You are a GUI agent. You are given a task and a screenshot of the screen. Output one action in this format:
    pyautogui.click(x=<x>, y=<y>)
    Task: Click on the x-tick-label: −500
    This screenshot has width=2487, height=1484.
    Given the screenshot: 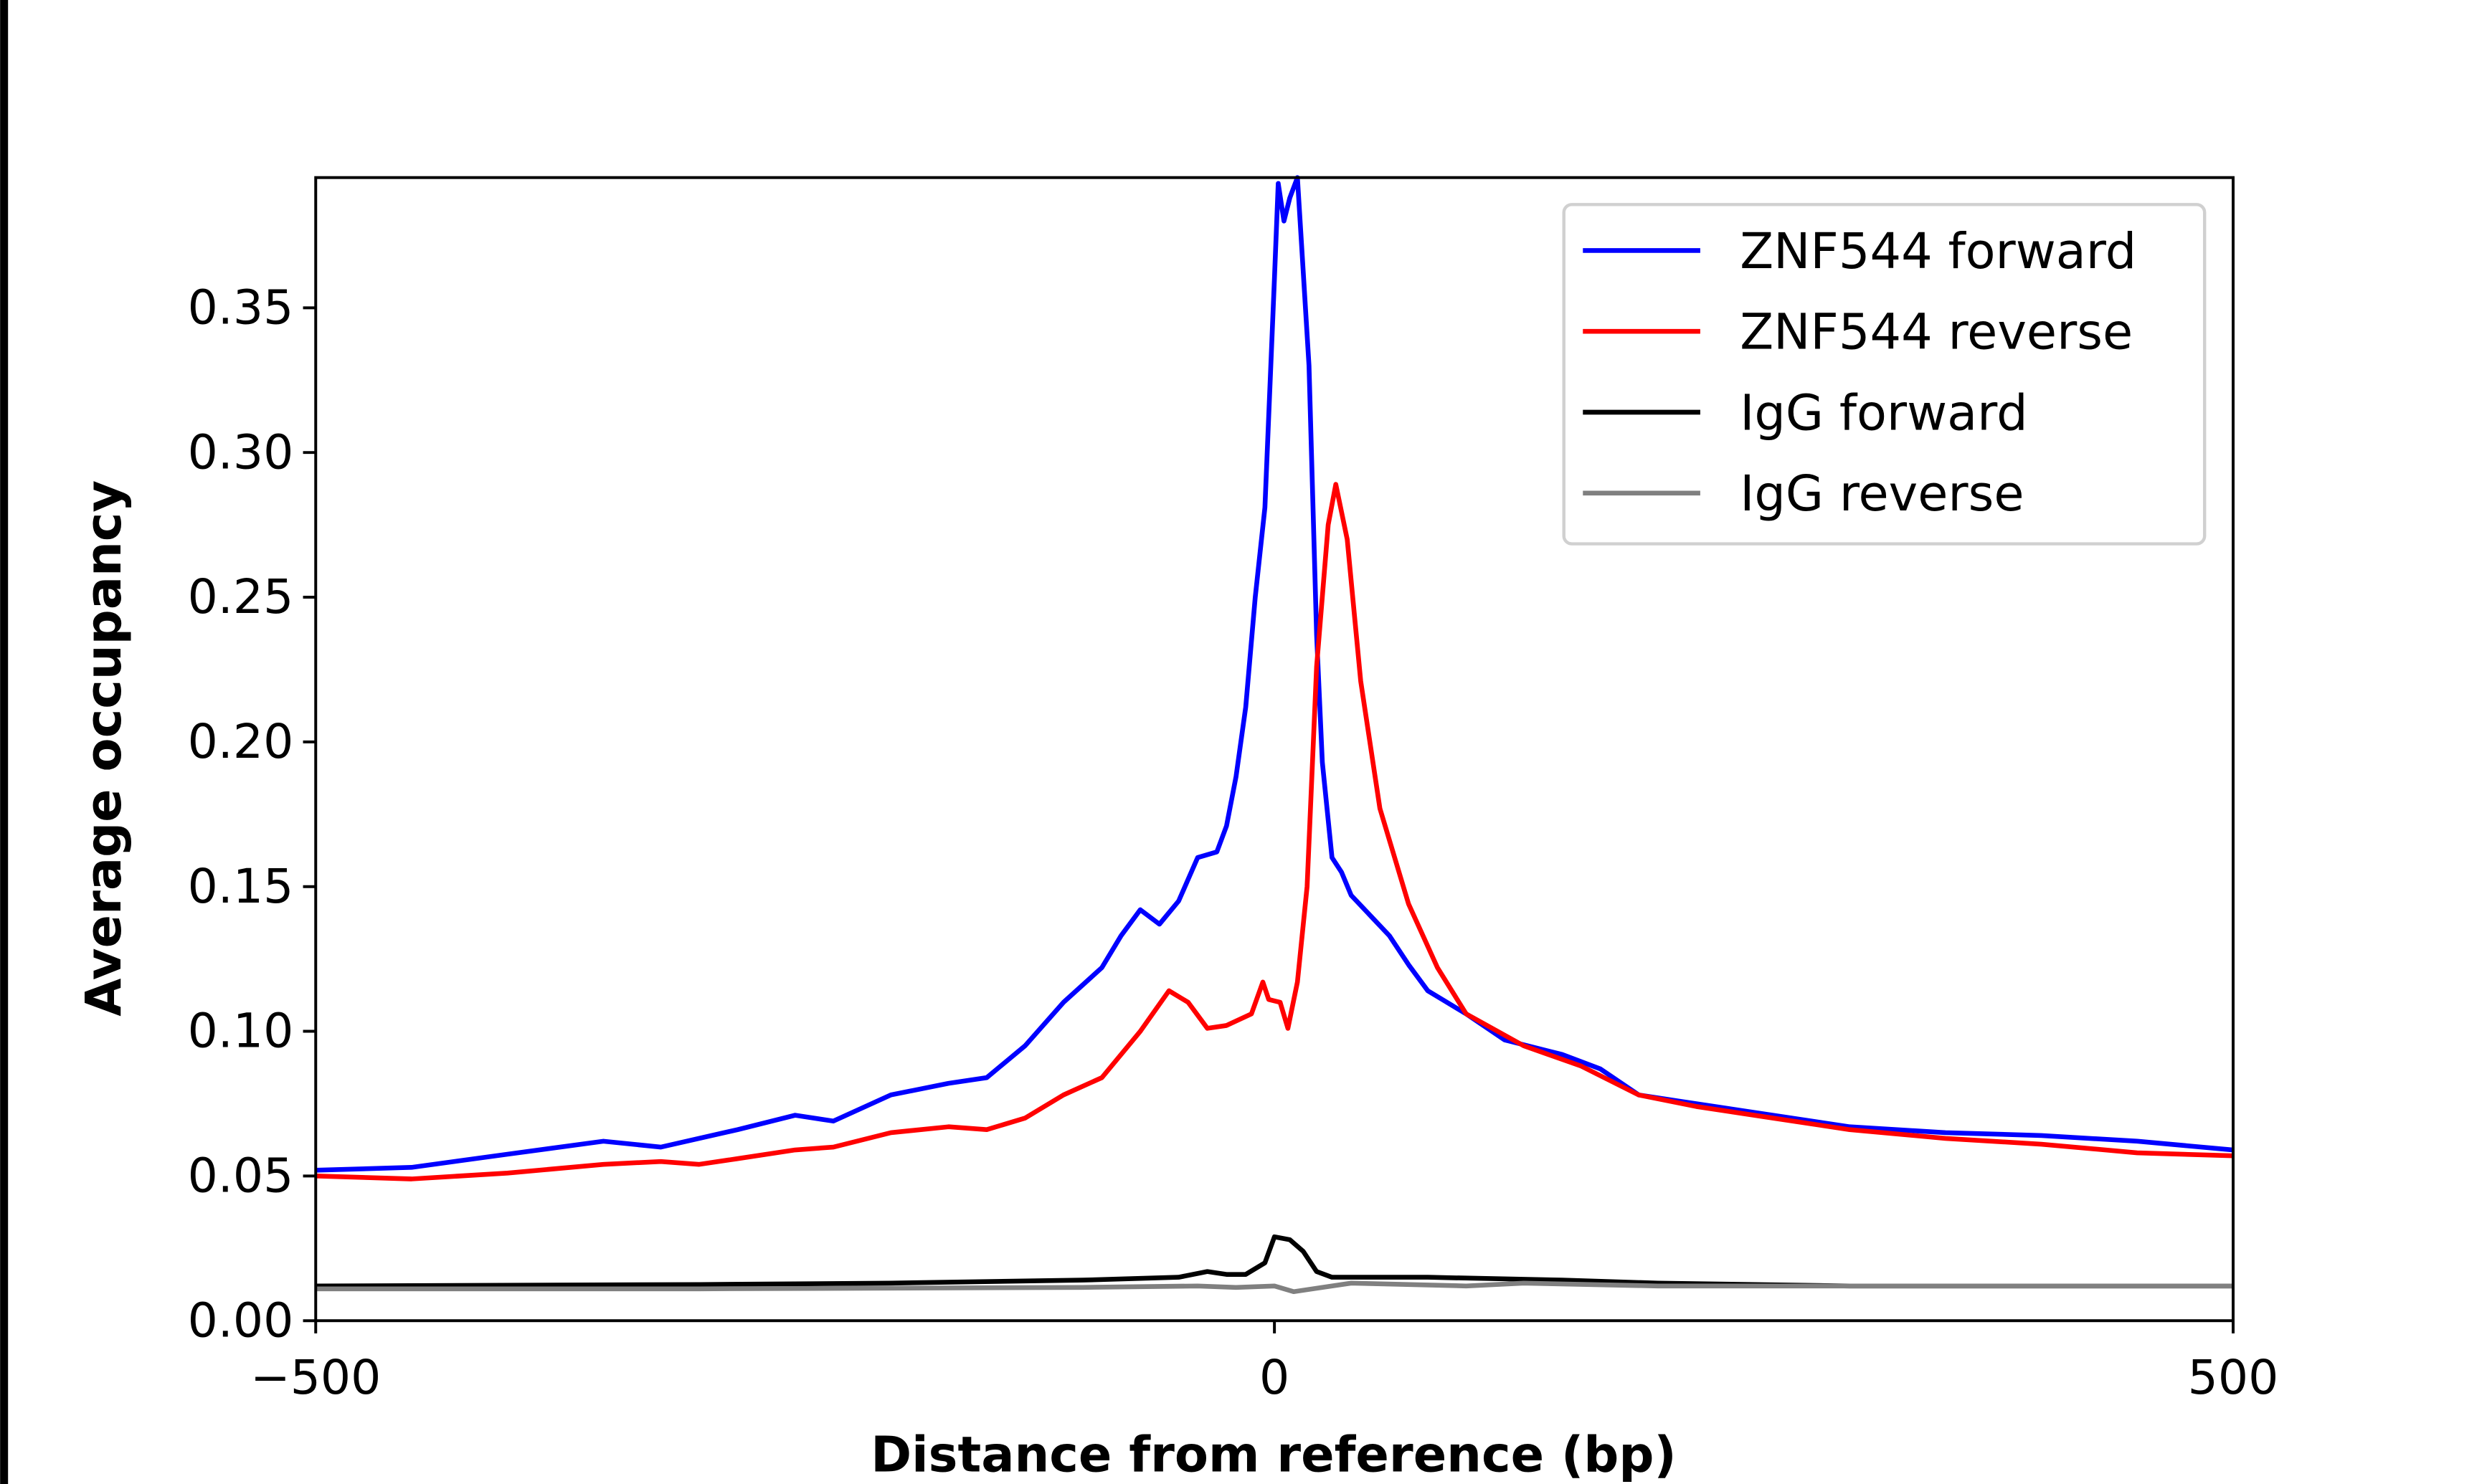 What is the action you would take?
    pyautogui.click(x=315, y=1377)
    